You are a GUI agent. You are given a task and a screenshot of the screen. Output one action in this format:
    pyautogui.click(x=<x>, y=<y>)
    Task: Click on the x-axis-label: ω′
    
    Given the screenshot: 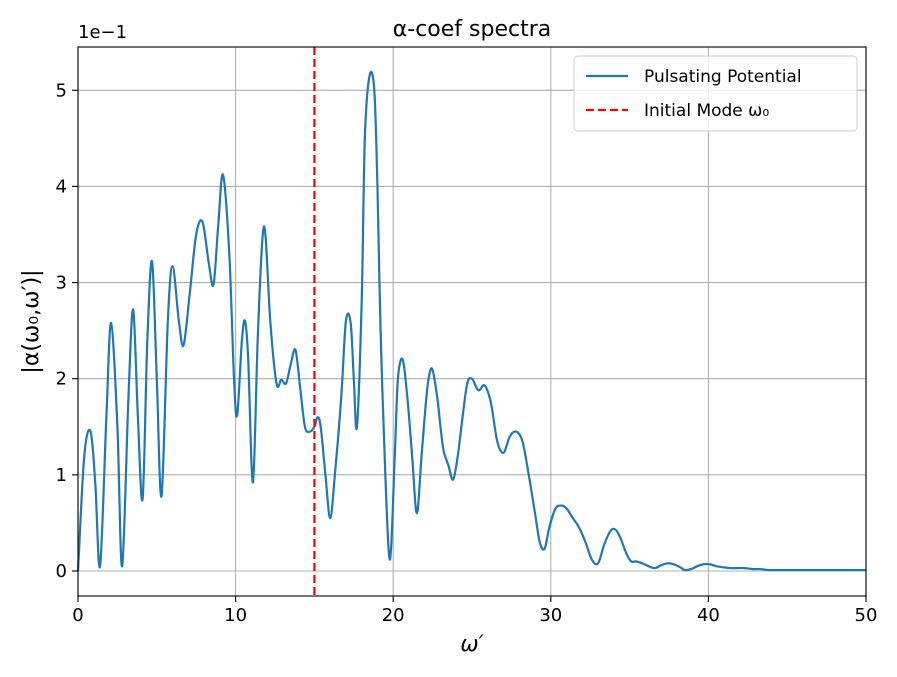 What is the action you would take?
    pyautogui.click(x=471, y=644)
    